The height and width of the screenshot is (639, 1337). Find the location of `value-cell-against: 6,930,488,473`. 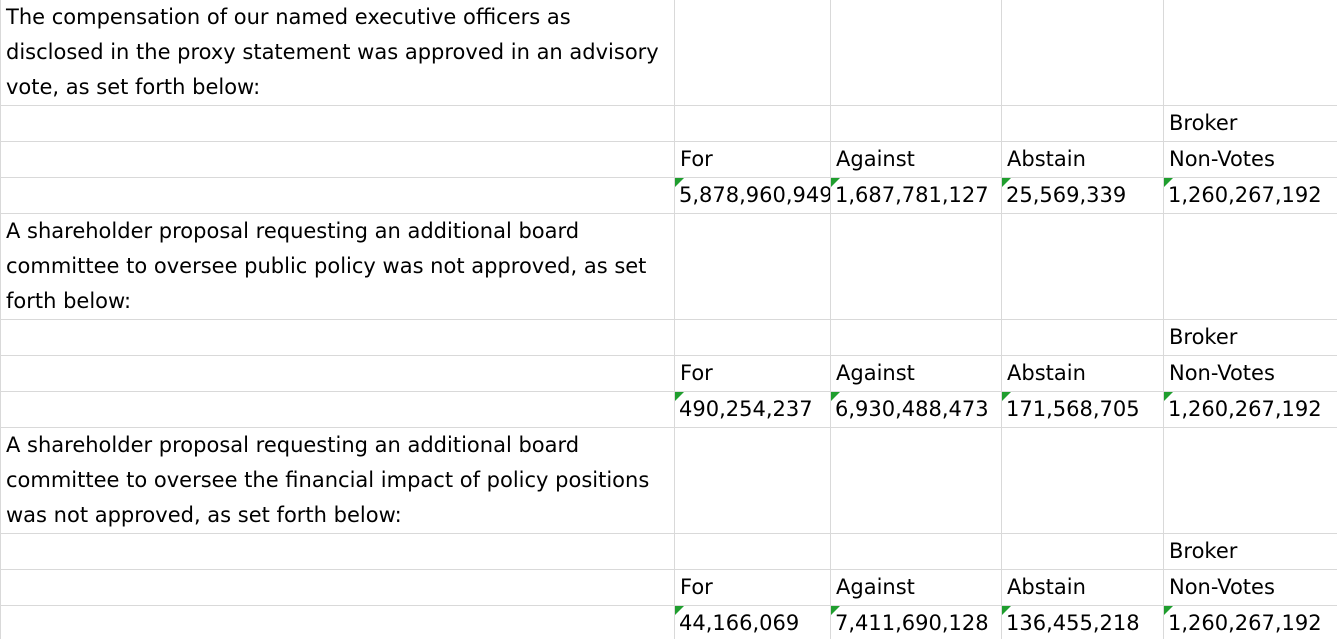

value-cell-against: 6,930,488,473 is located at coordinates (916, 409).